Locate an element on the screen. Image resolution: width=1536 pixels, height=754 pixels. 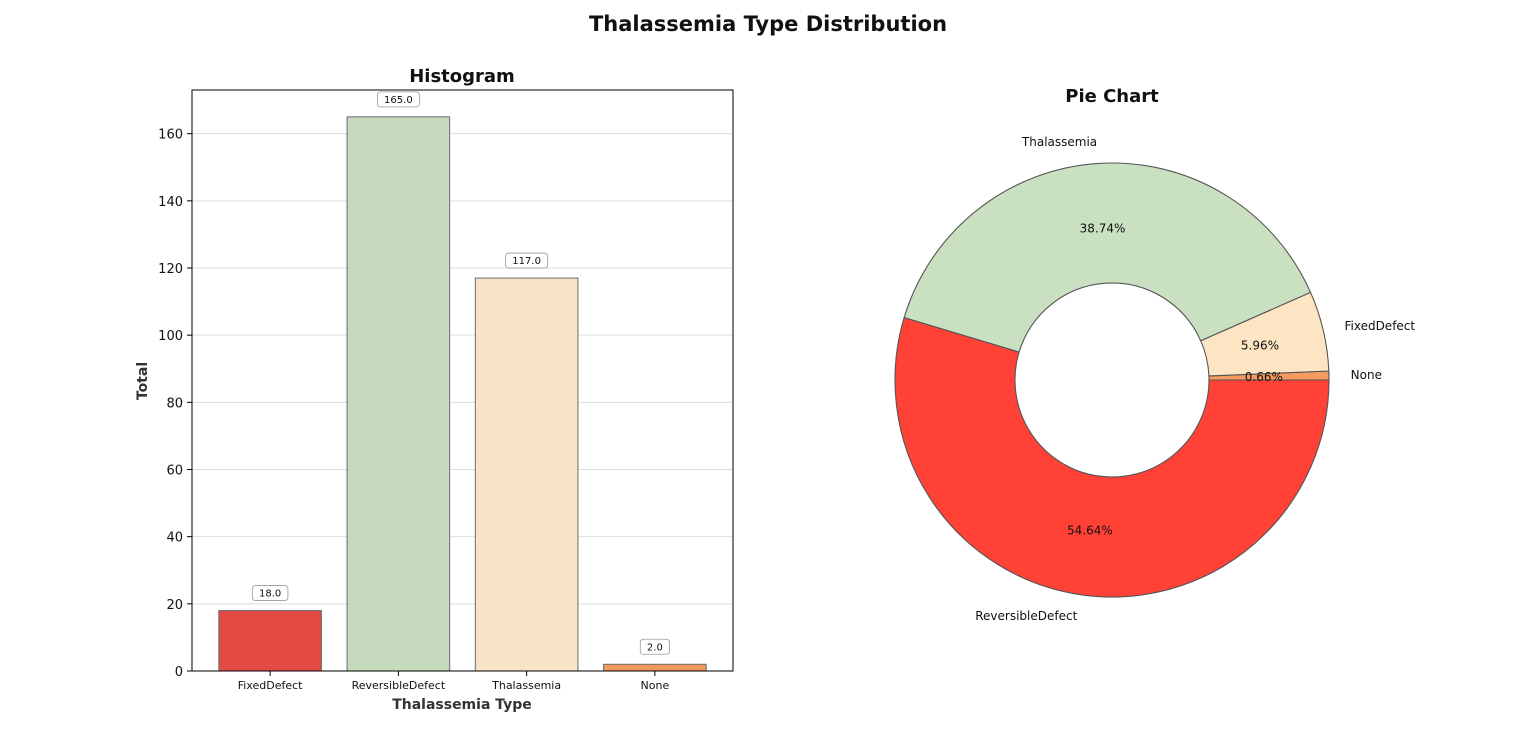
histogram-y-axis-label: Total is located at coordinates (143, 381).